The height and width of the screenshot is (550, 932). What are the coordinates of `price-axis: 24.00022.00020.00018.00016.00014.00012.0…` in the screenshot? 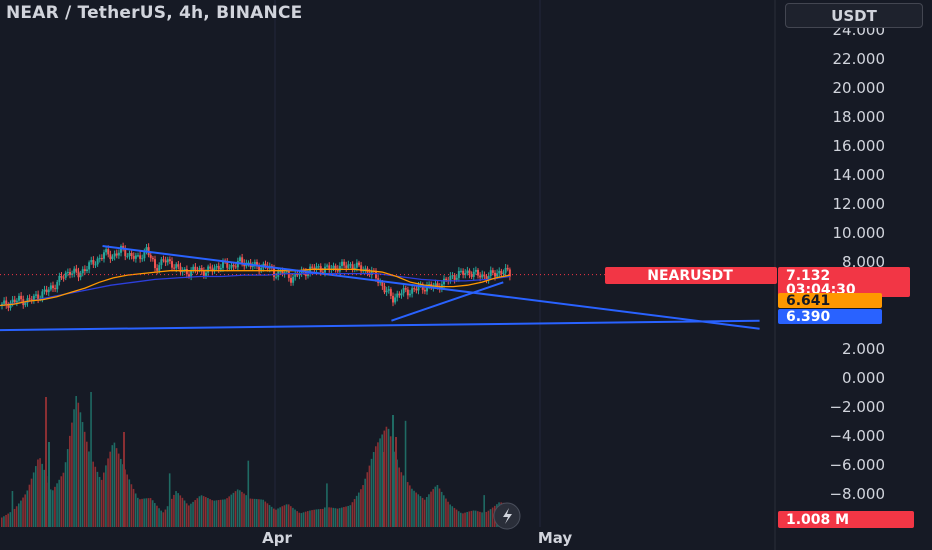 It's located at (857, 262).